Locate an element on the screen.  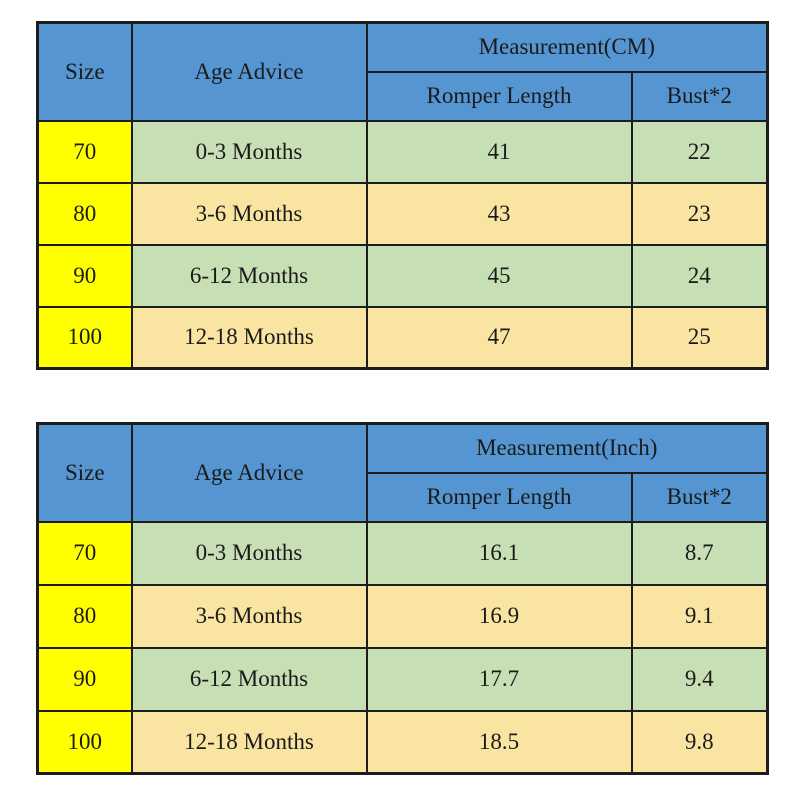
table-row: 70 0-3 Months 16.1 8.7 is located at coordinates (402, 553).